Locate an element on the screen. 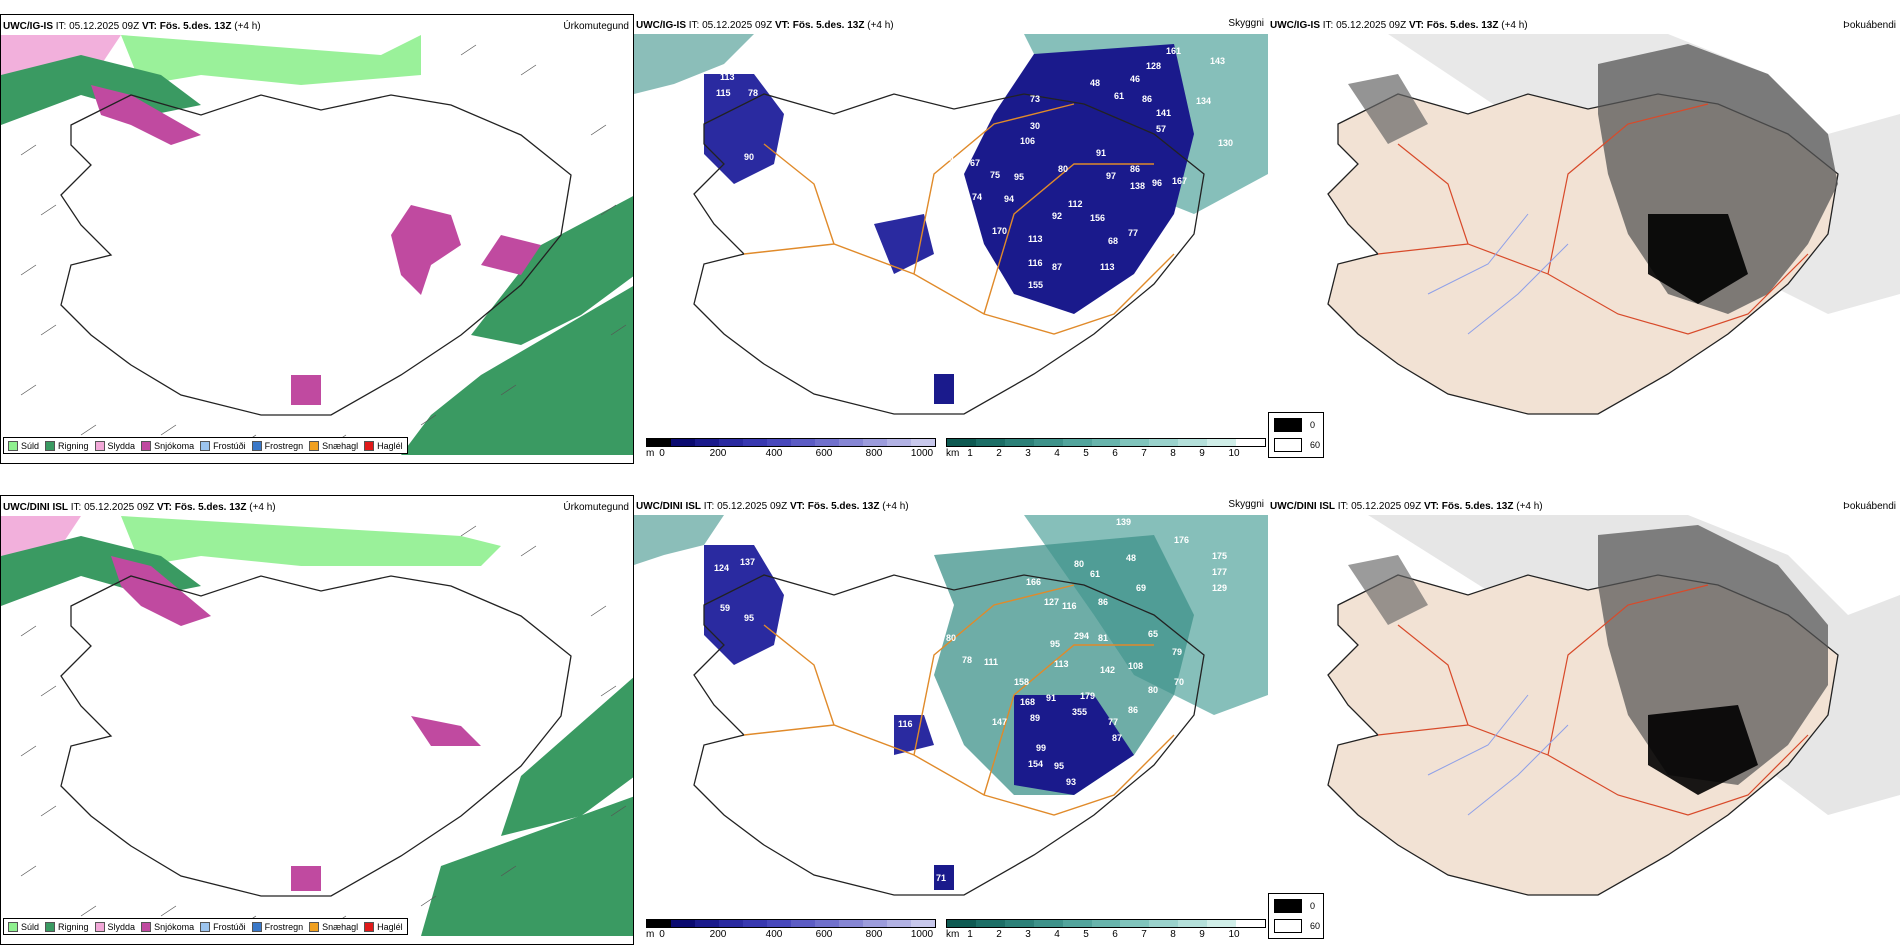 The width and height of the screenshot is (1900, 950). panel-title-visibility-row2: Skyggni is located at coordinates (1246, 504).